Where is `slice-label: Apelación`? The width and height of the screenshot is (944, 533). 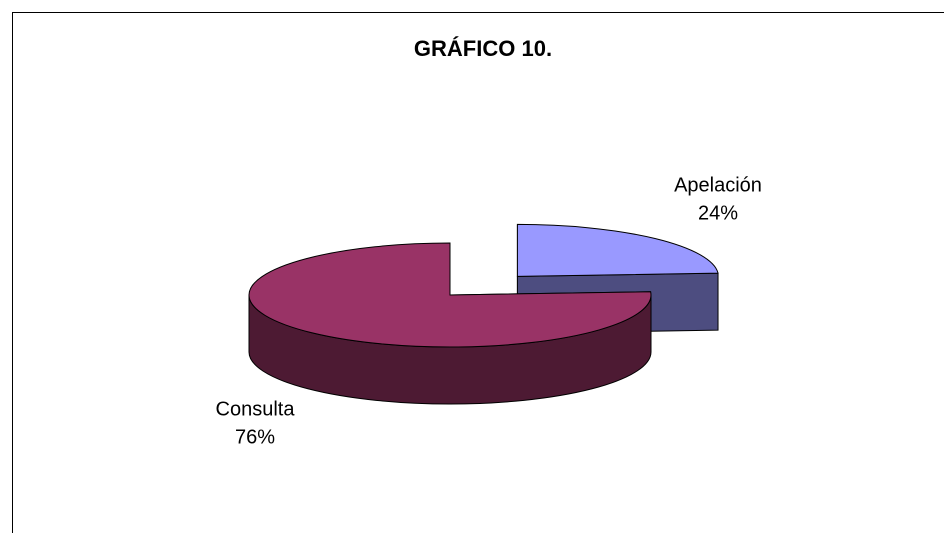
slice-label: Apelación is located at coordinates (718, 185).